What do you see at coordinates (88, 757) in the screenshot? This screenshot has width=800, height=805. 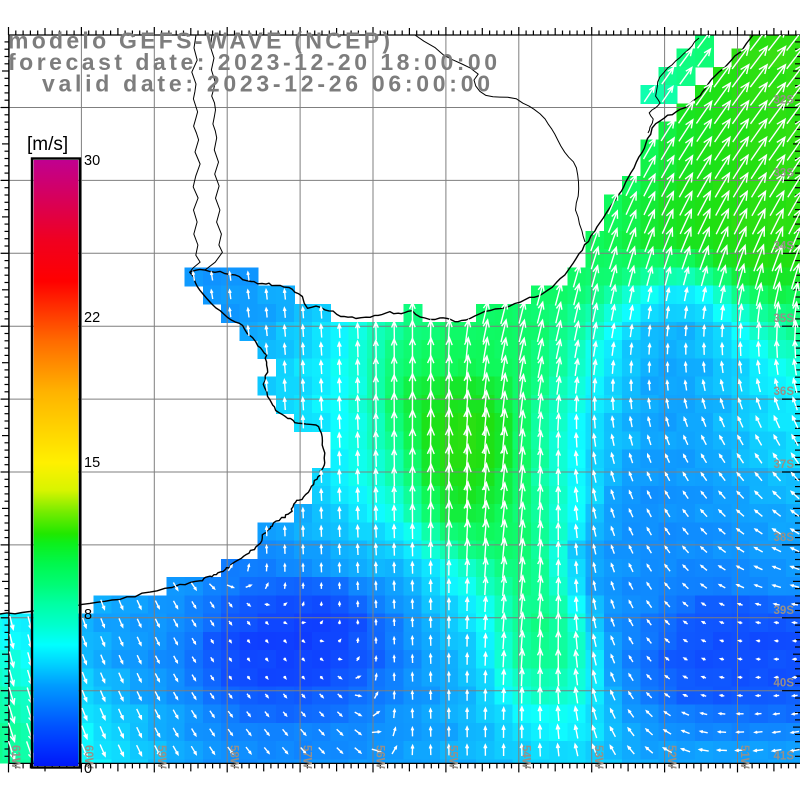 I see `svg-text: 60W` at bounding box center [88, 757].